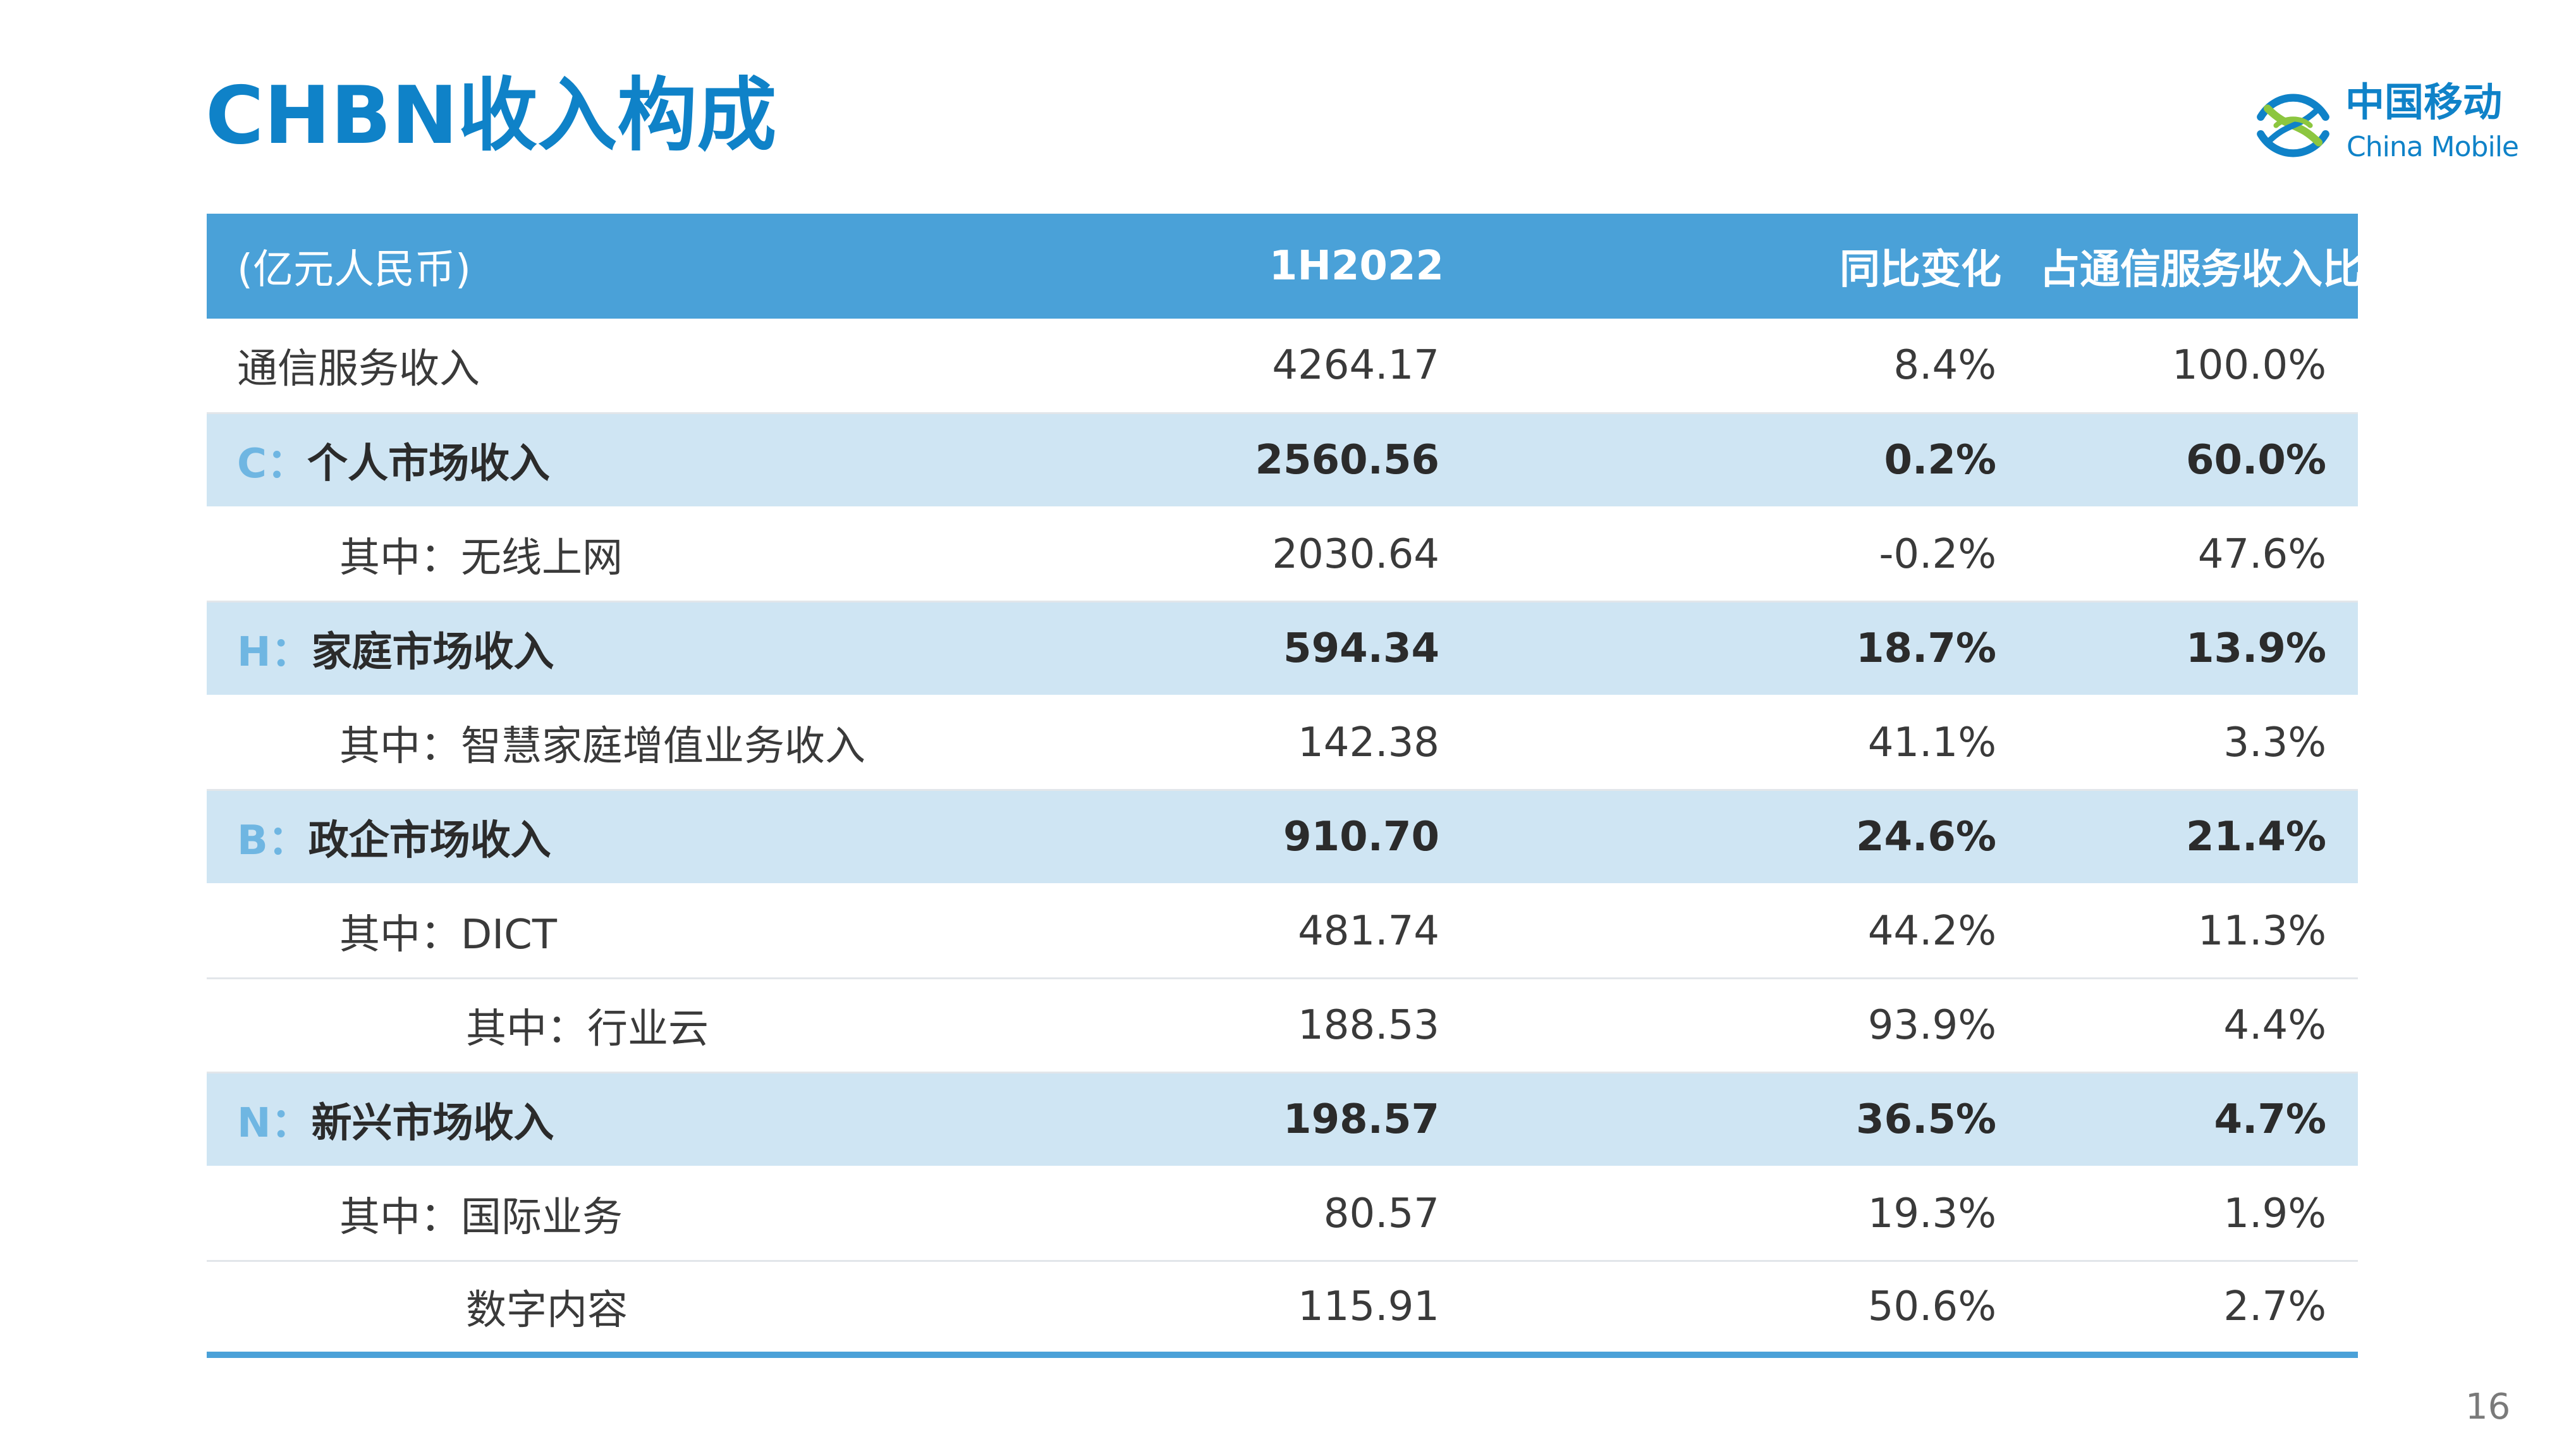 The width and height of the screenshot is (2576, 1449). What do you see at coordinates (1282, 648) in the screenshot?
I see `table-row: H：家庭市场收入 594.34 18.7% 13.9%` at bounding box center [1282, 648].